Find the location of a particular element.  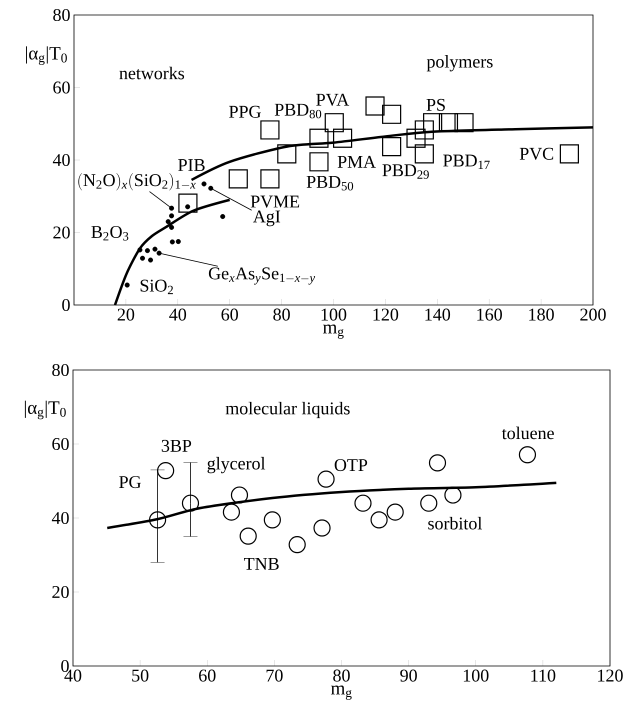

x-tick-label: 70 is located at coordinates (274, 676).